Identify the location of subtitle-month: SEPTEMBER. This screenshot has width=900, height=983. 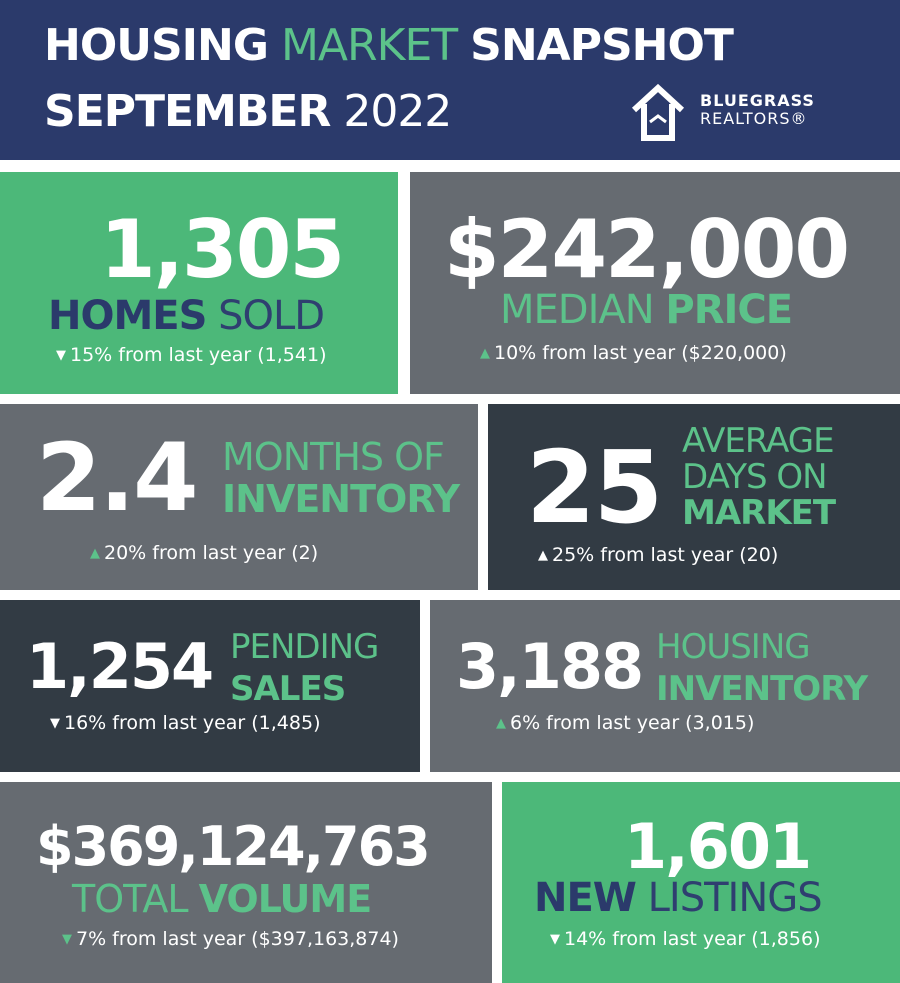
(187, 111).